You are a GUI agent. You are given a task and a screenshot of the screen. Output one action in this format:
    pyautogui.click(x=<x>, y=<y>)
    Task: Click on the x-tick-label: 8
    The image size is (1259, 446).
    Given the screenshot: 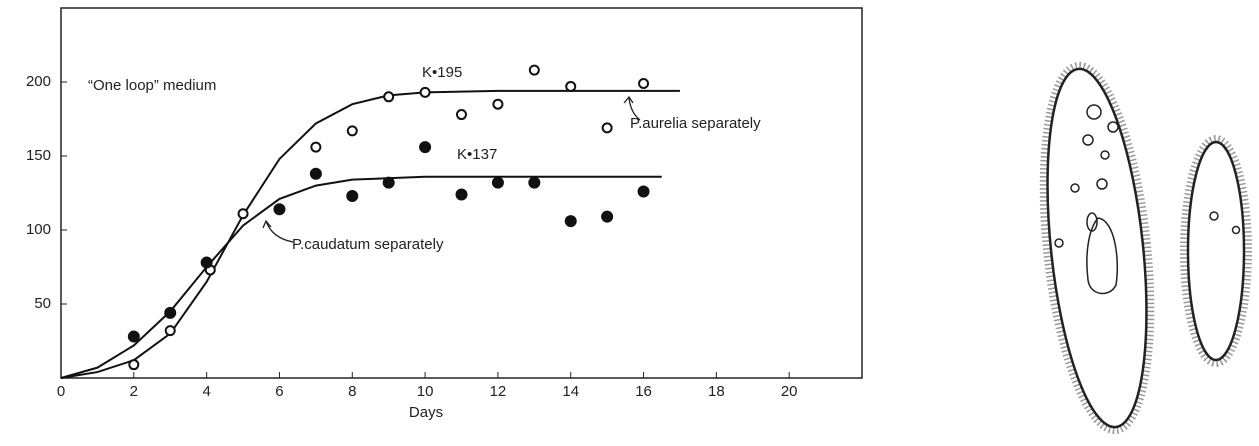 What is the action you would take?
    pyautogui.click(x=352, y=391)
    